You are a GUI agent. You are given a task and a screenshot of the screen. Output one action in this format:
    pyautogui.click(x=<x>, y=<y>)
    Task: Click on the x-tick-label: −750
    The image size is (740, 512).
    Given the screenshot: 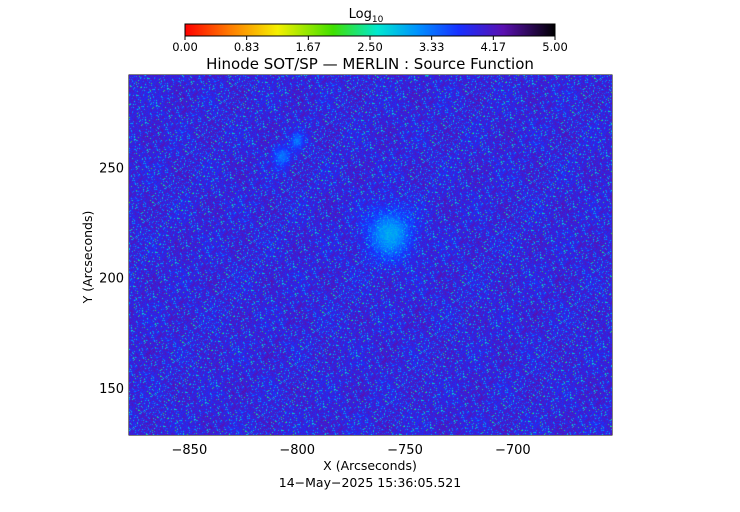 What is the action you would take?
    pyautogui.click(x=405, y=450)
    